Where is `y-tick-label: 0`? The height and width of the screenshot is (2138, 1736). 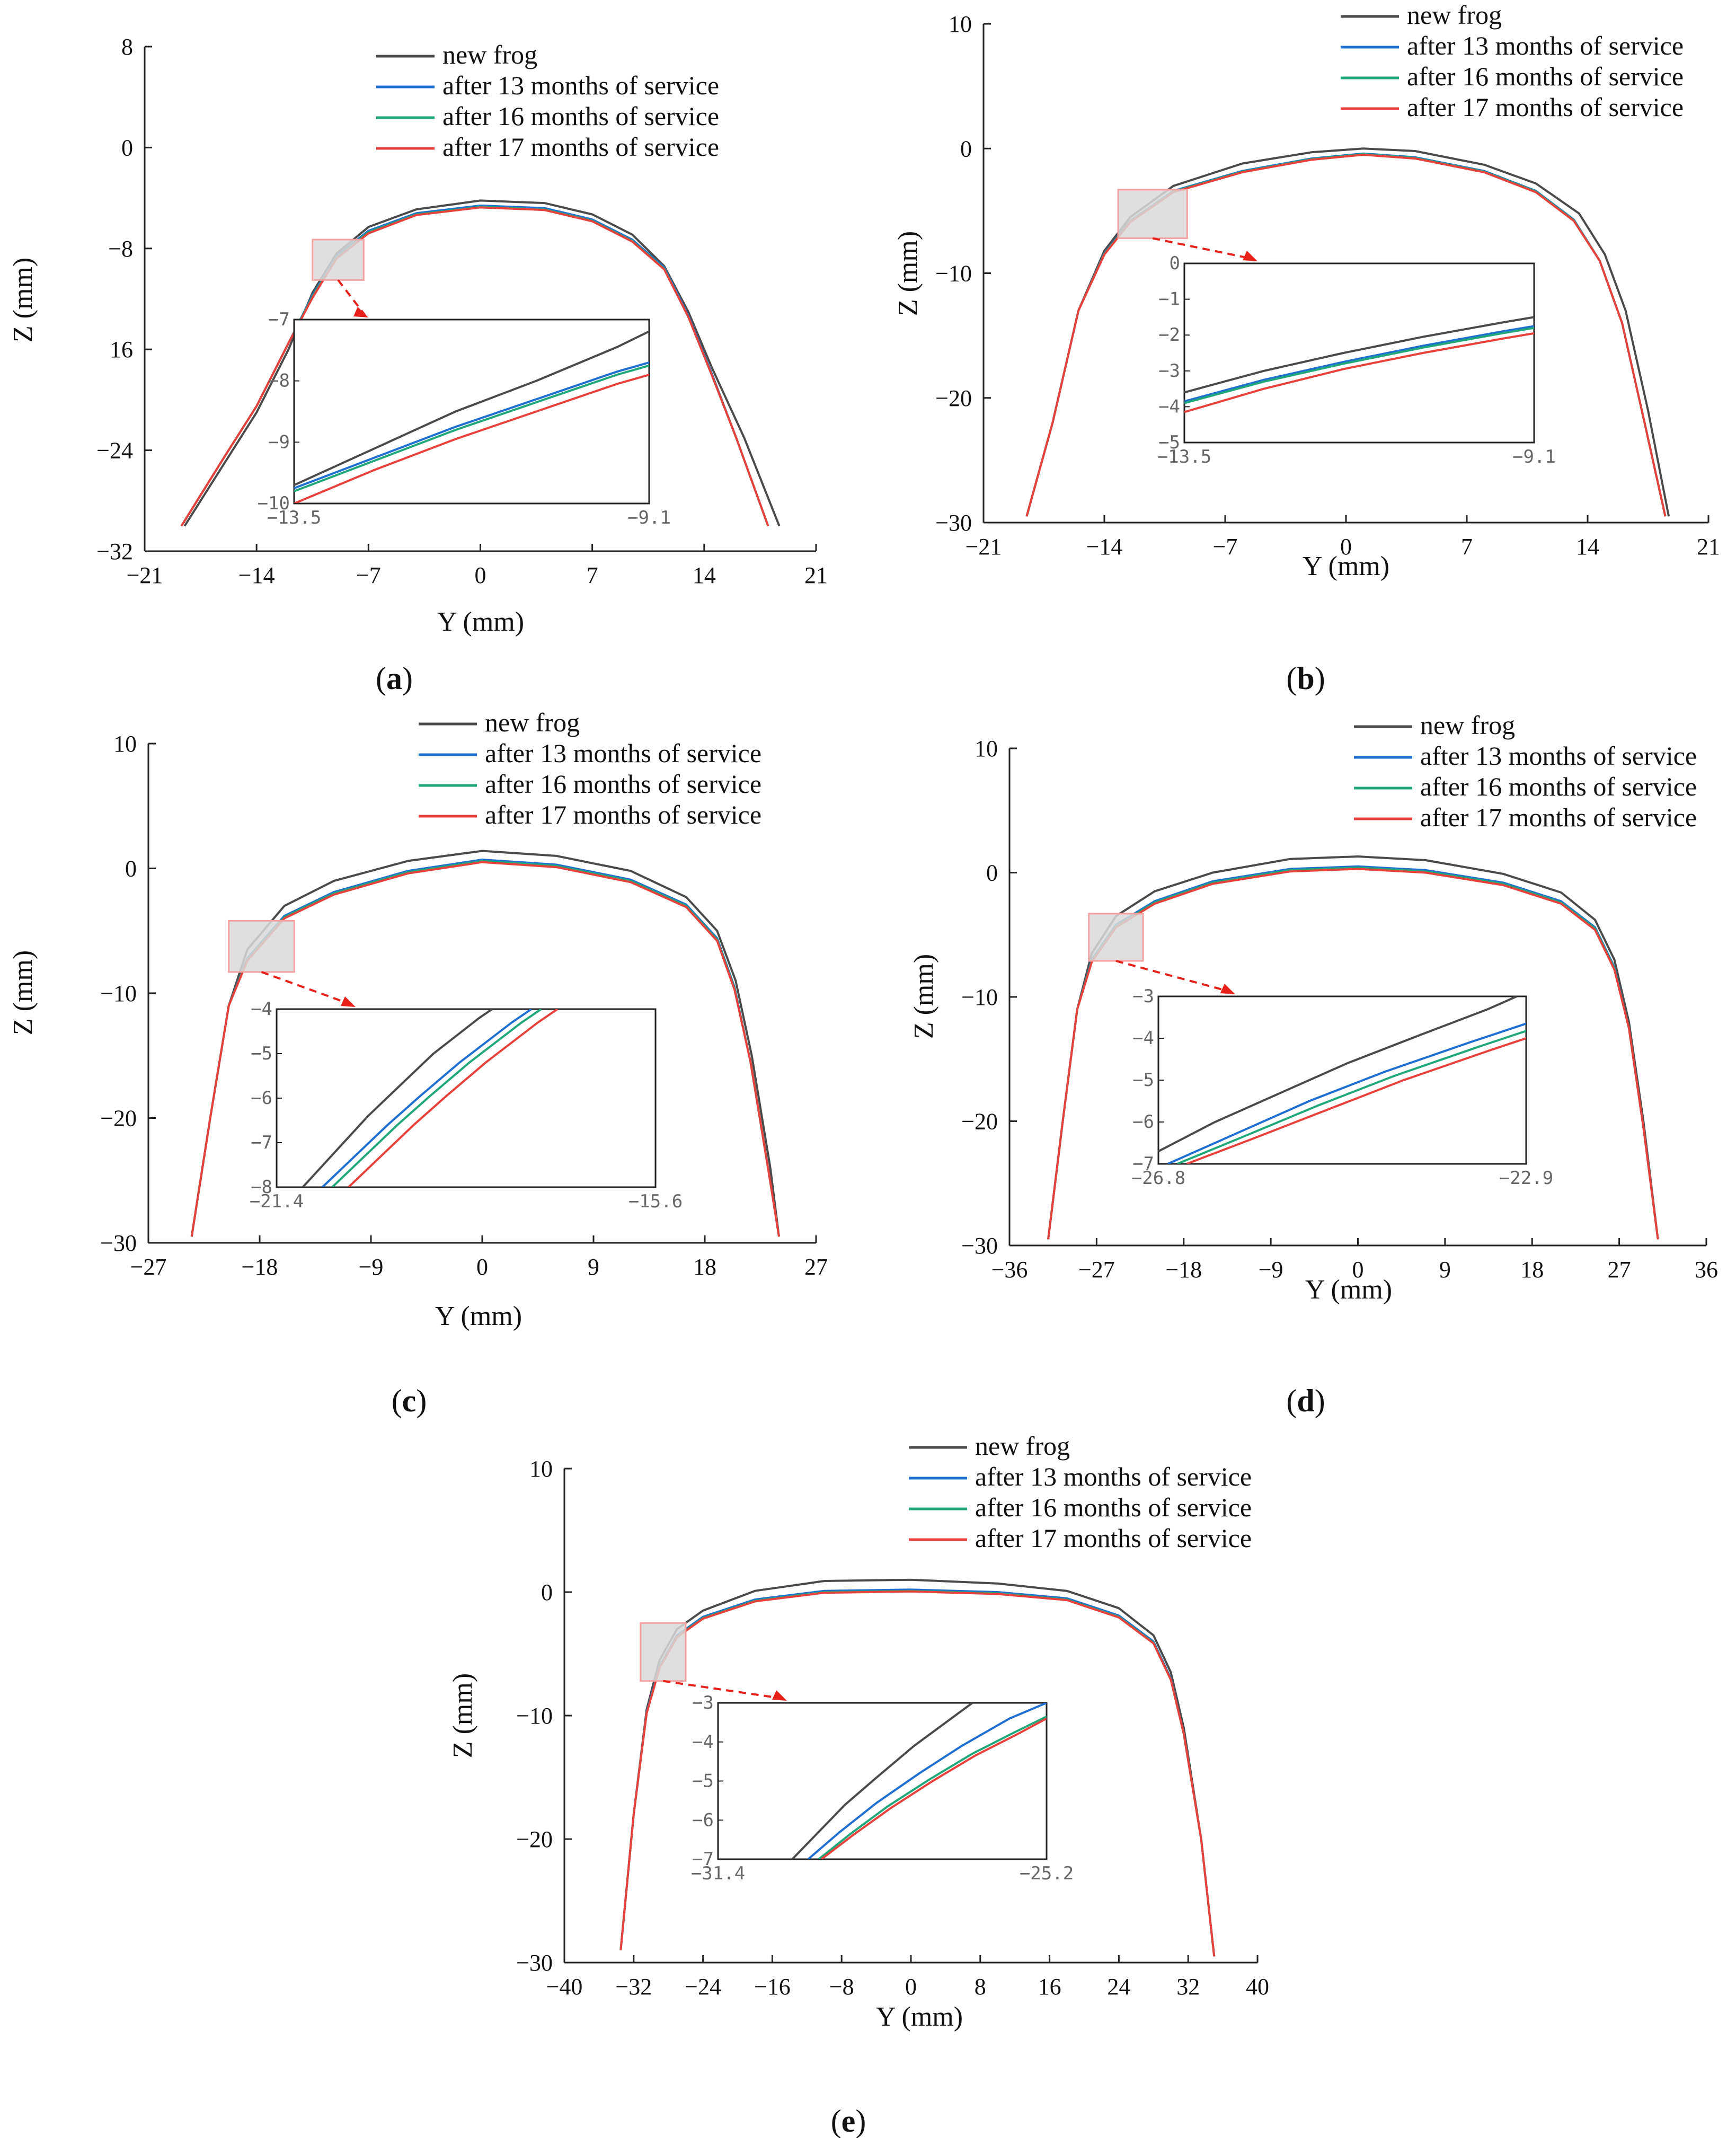 y-tick-label: 0 is located at coordinates (966, 149).